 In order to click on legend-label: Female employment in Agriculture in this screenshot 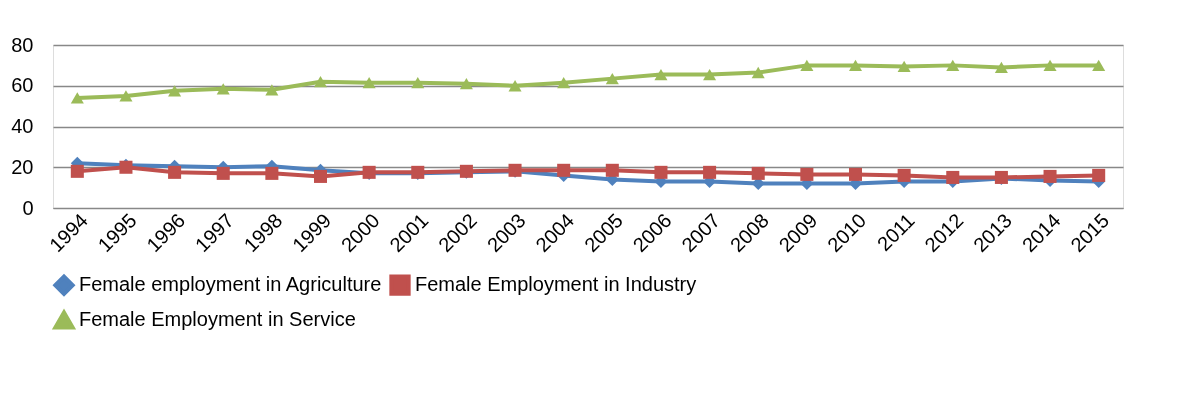, I will do `click(230, 284)`.